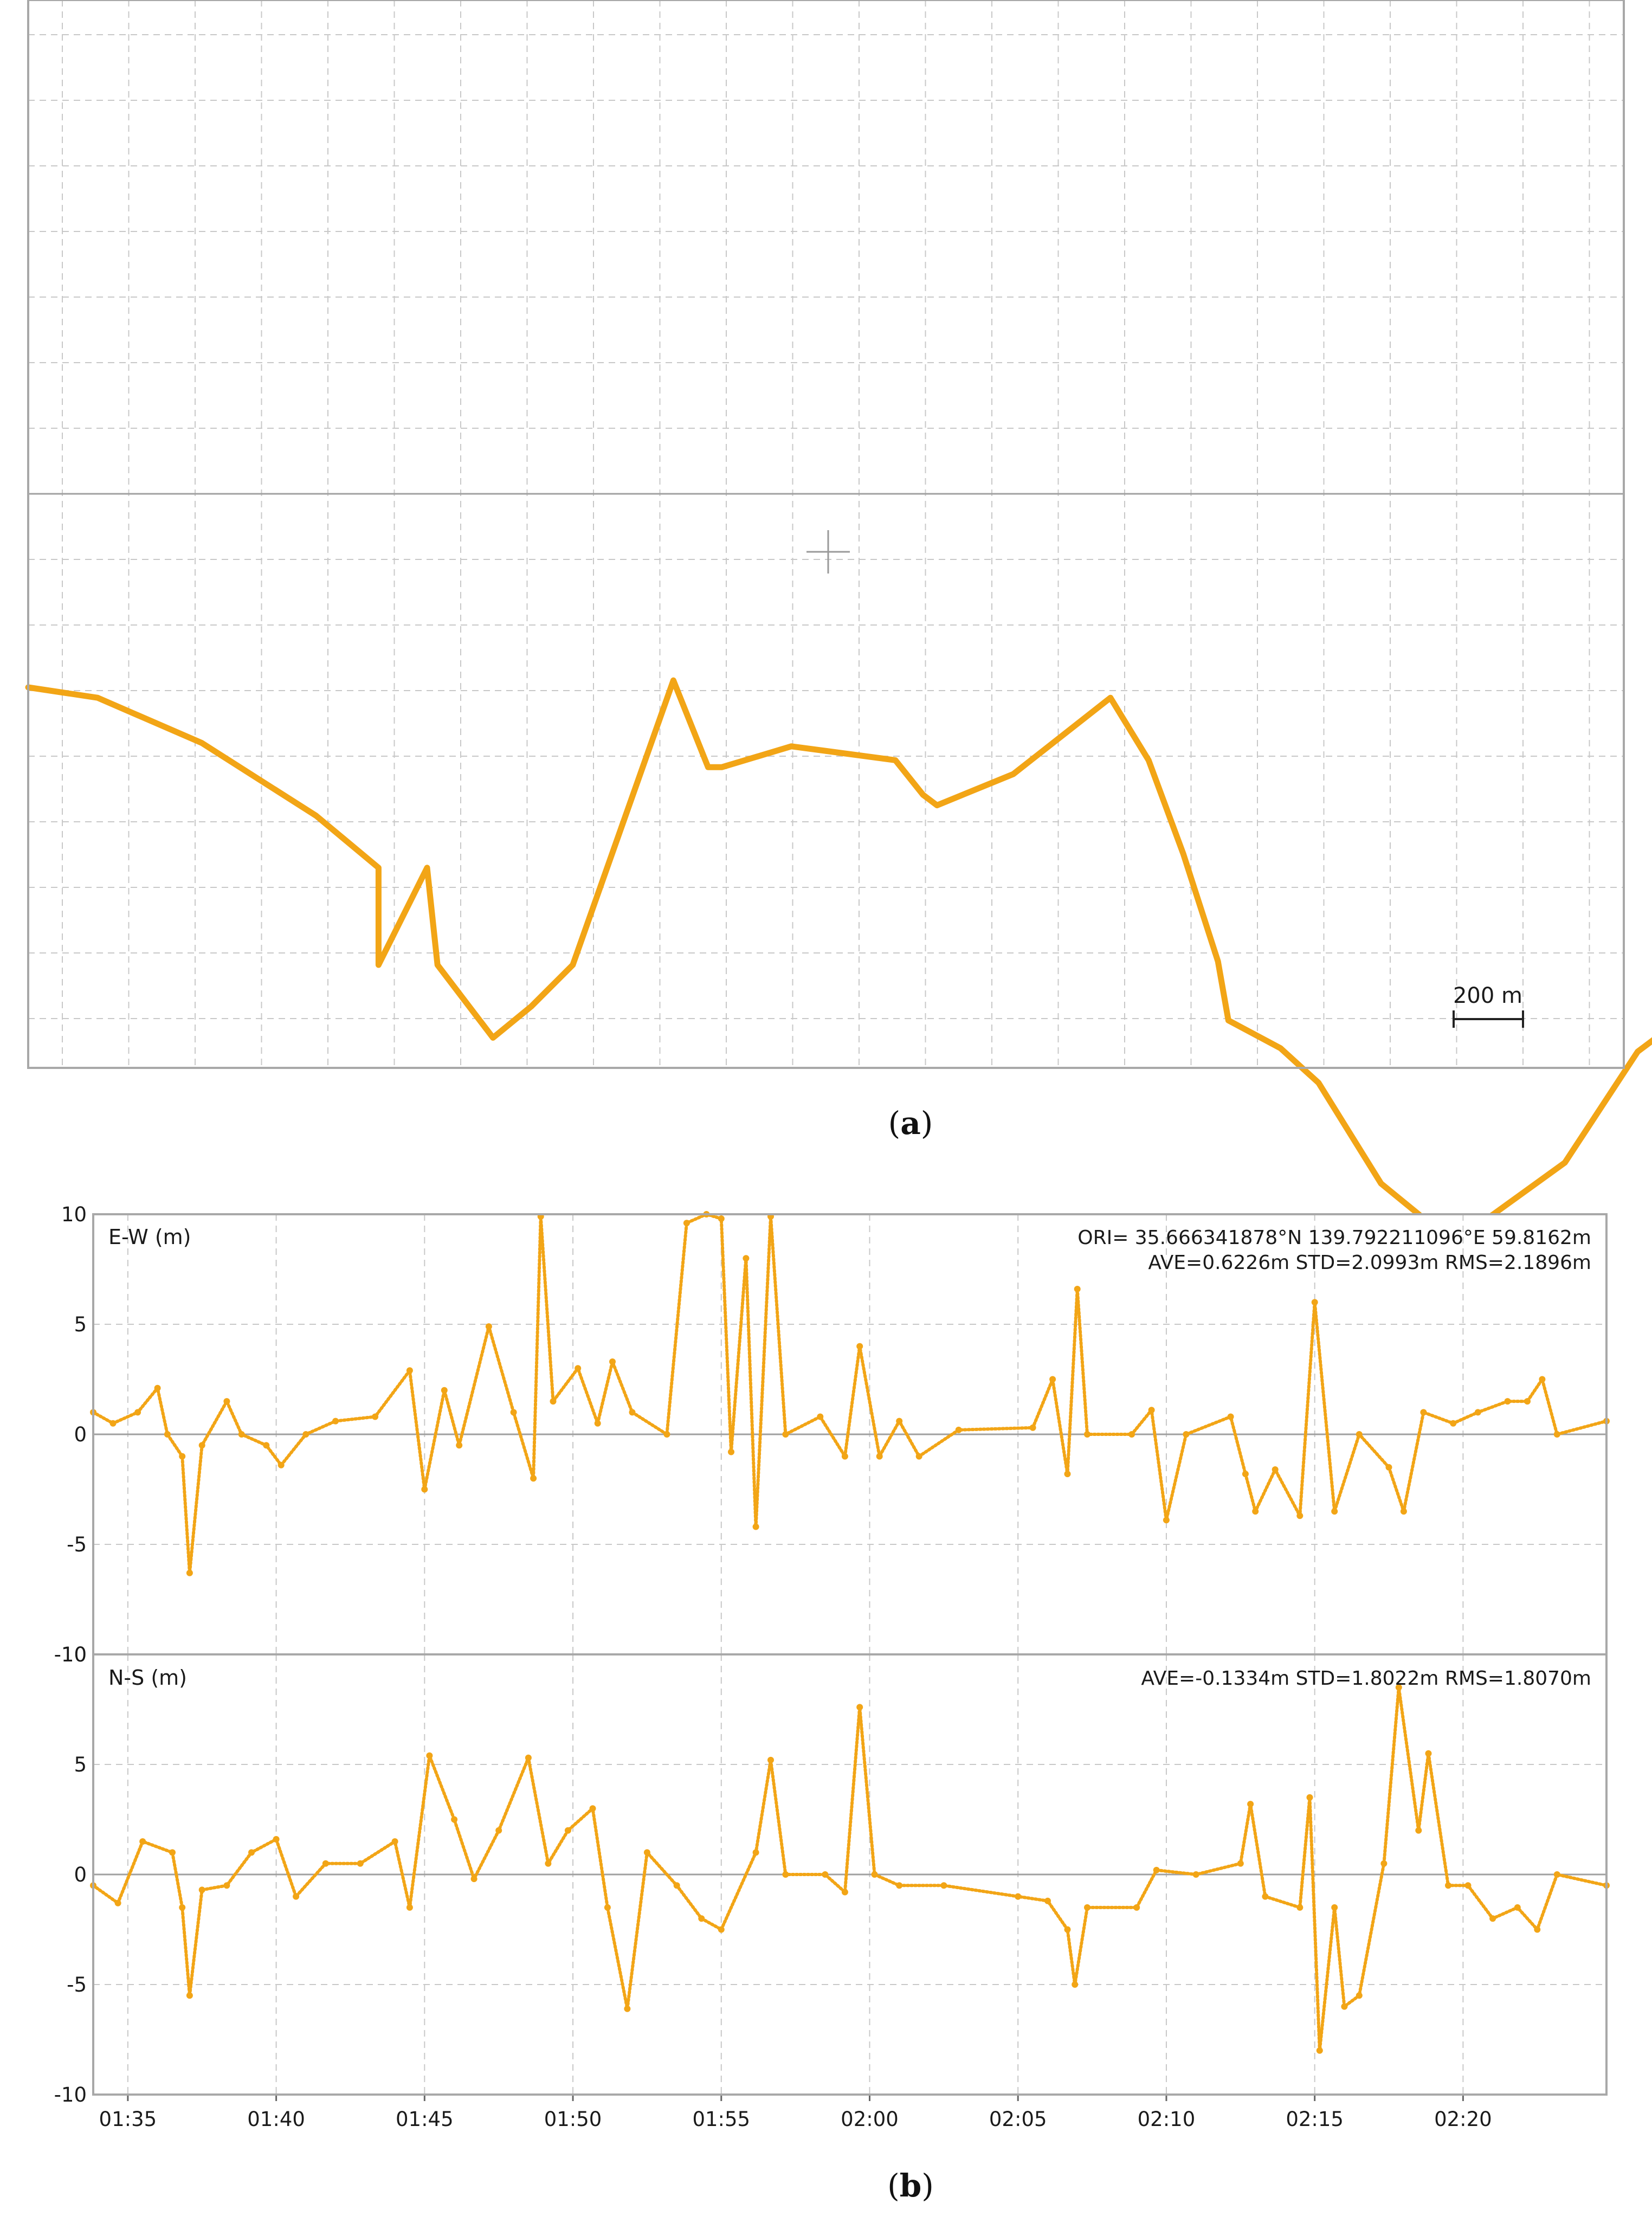 The width and height of the screenshot is (1652, 2229). Describe the element at coordinates (1018, 2119) in the screenshot. I see `x-tick-label: 02:05` at that location.